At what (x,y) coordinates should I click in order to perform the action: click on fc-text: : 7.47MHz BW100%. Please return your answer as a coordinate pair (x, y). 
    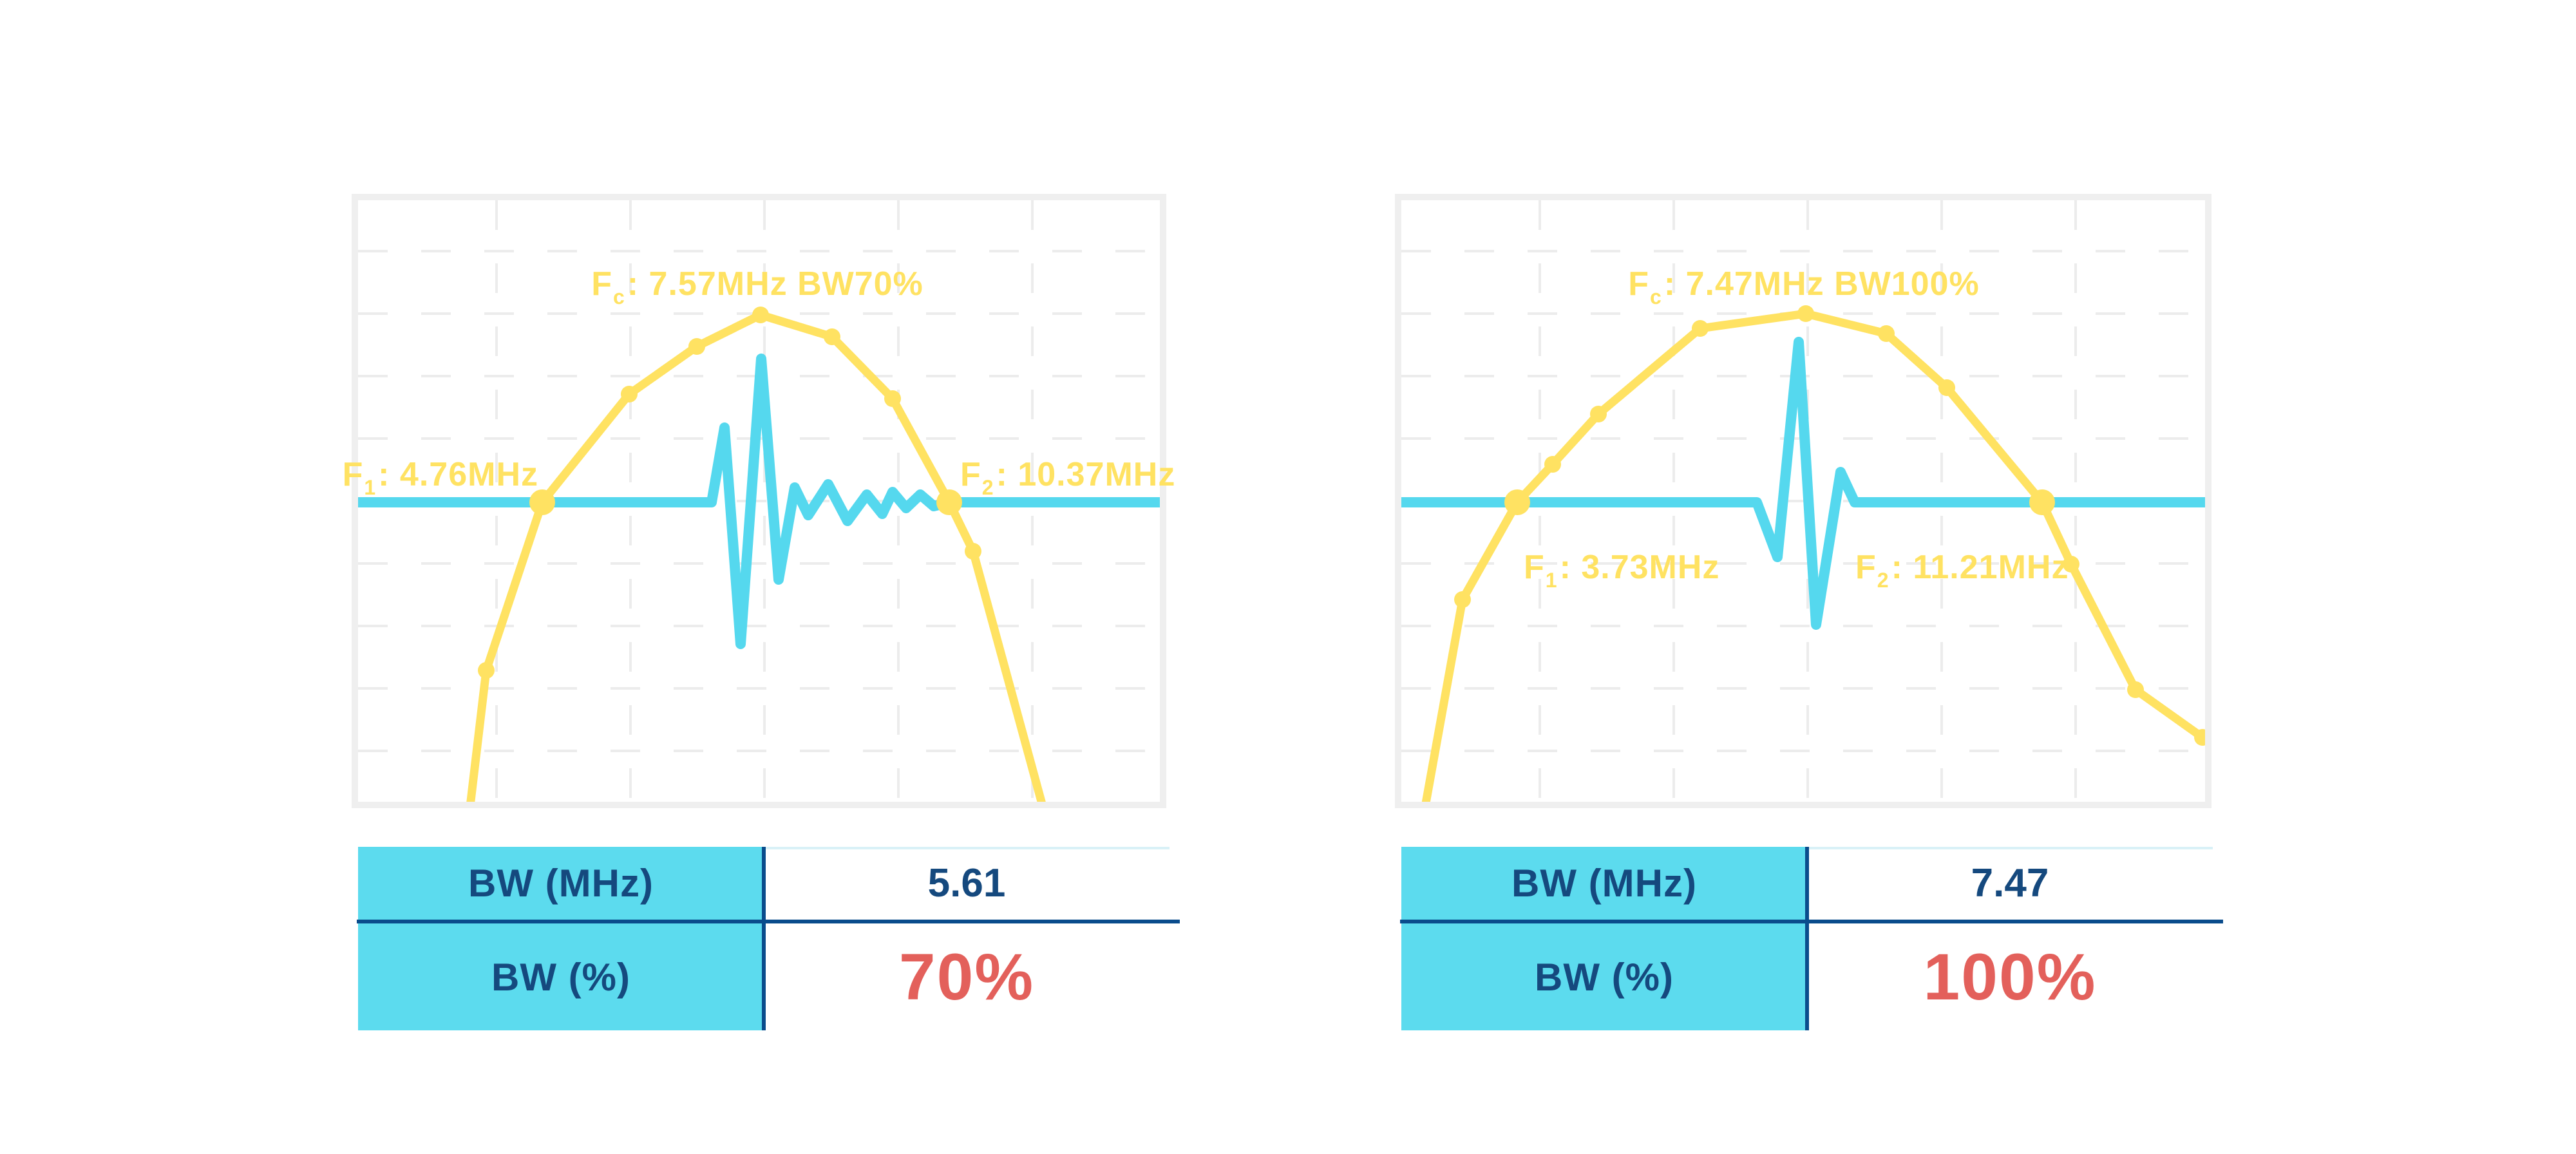
    Looking at the image, I should click on (1822, 284).